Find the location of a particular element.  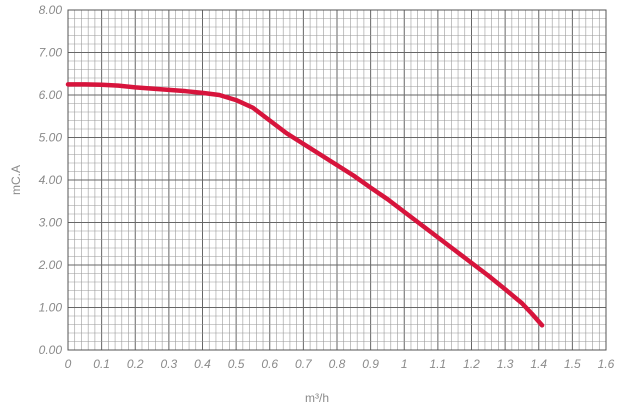

x-tick-label: 1.1 is located at coordinates (438, 364).